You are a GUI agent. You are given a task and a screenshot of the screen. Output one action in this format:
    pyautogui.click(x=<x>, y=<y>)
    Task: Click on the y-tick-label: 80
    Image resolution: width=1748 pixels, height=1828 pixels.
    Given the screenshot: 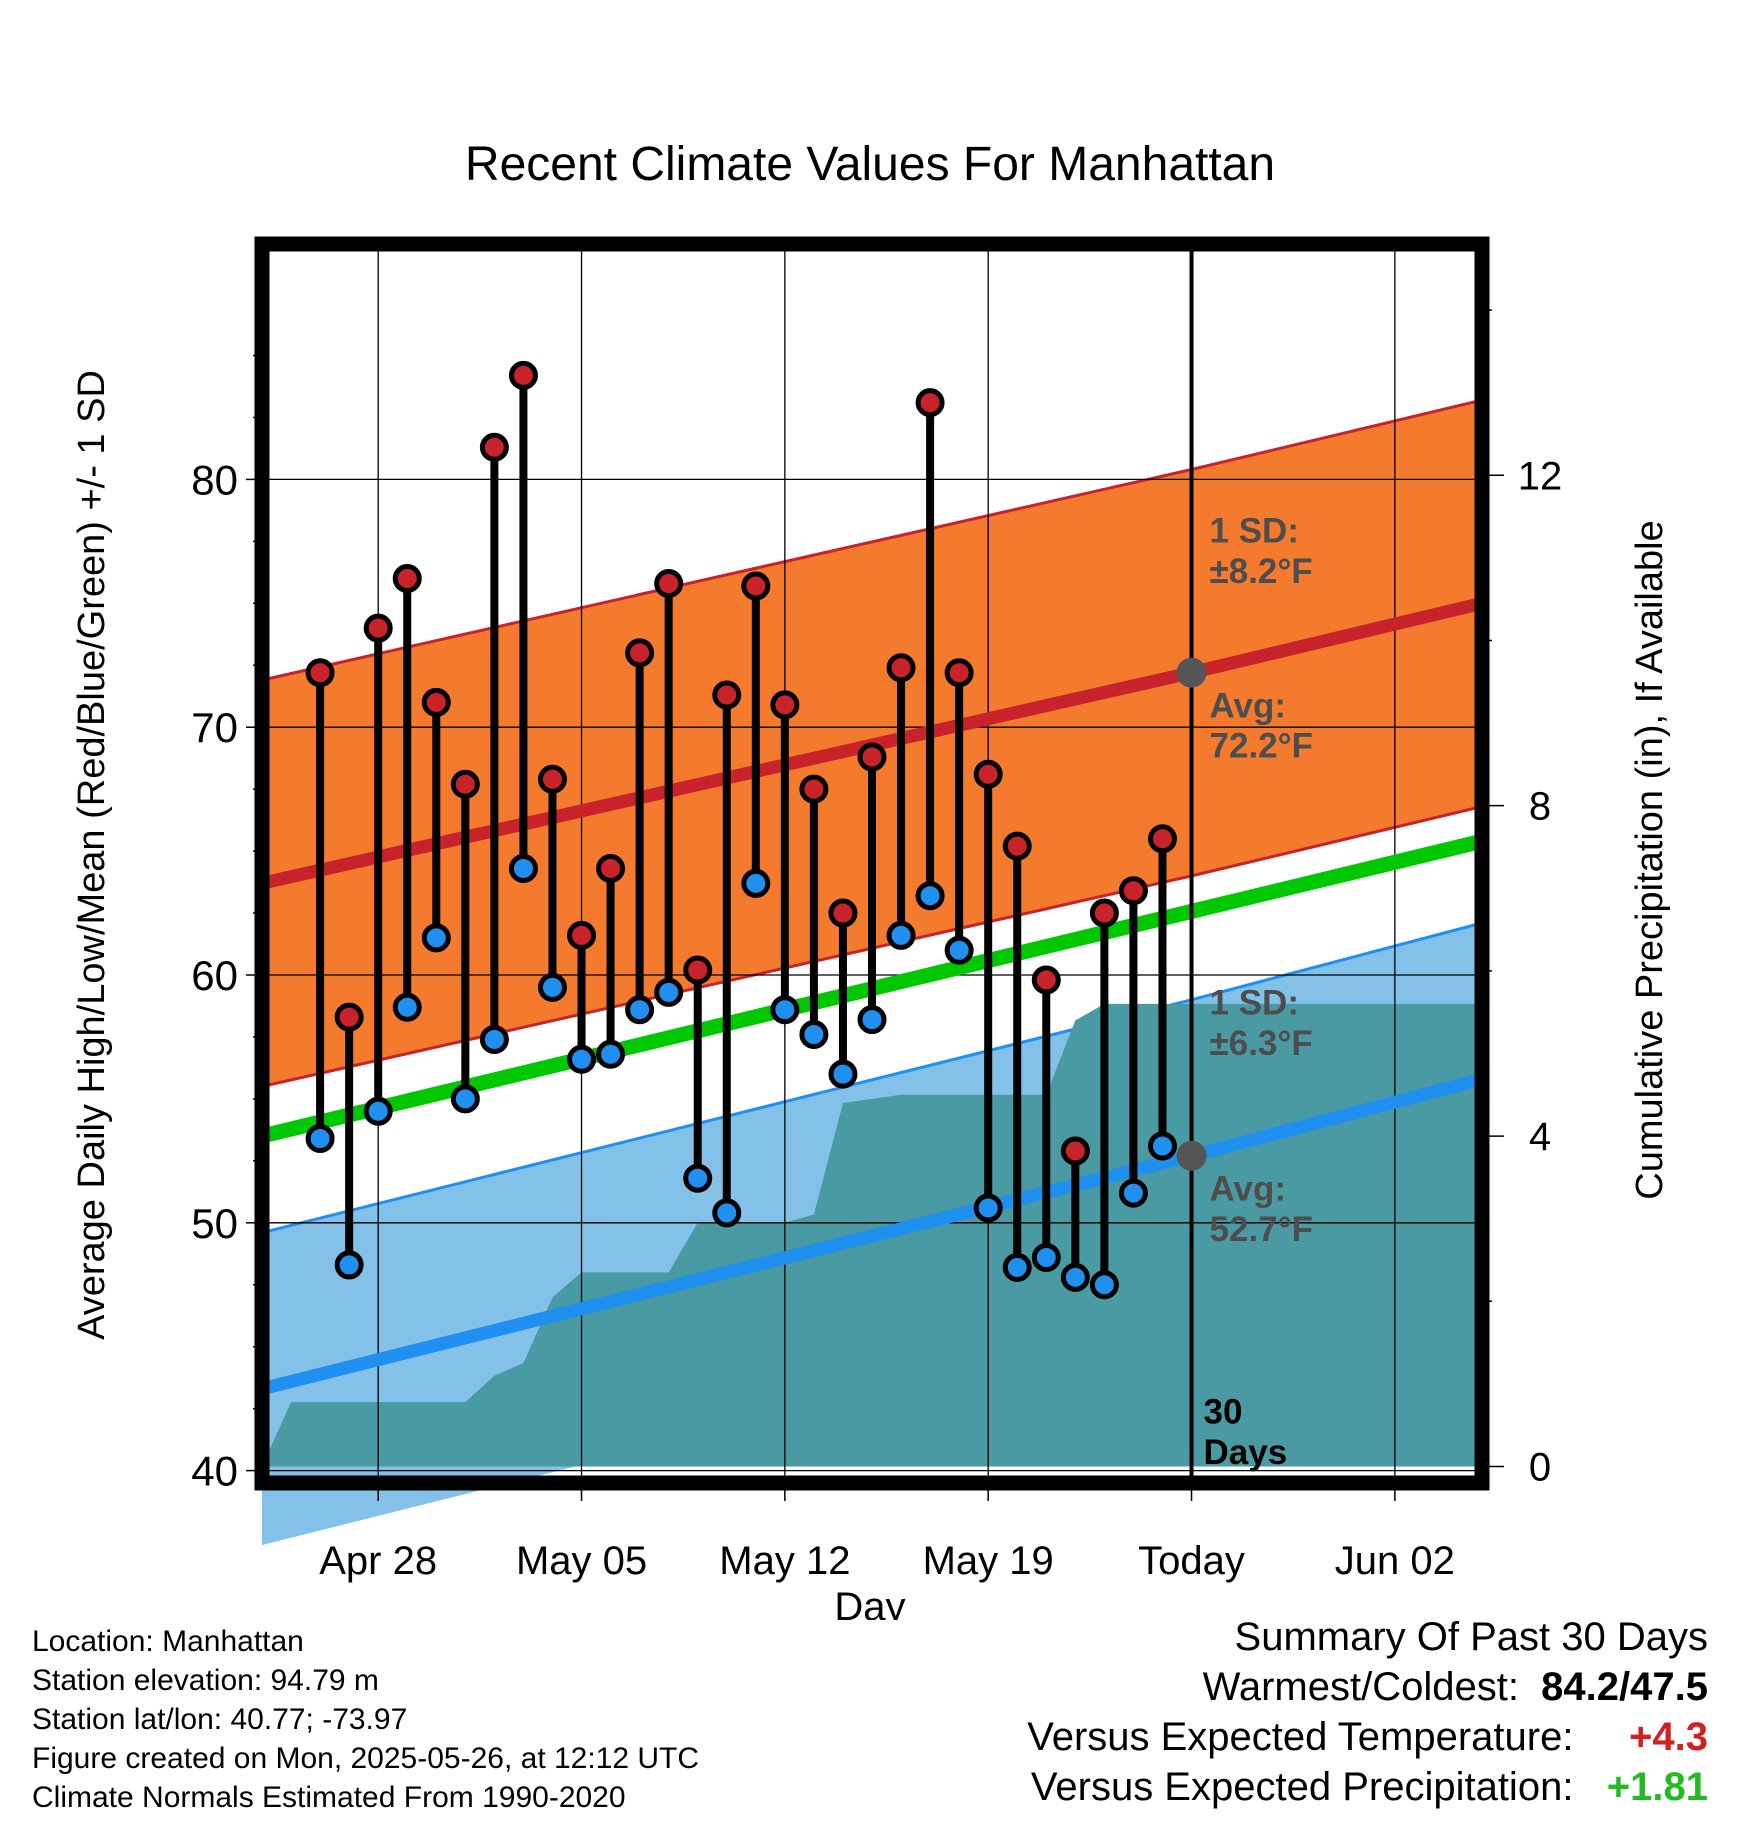 What is the action you would take?
    pyautogui.click(x=214, y=479)
    